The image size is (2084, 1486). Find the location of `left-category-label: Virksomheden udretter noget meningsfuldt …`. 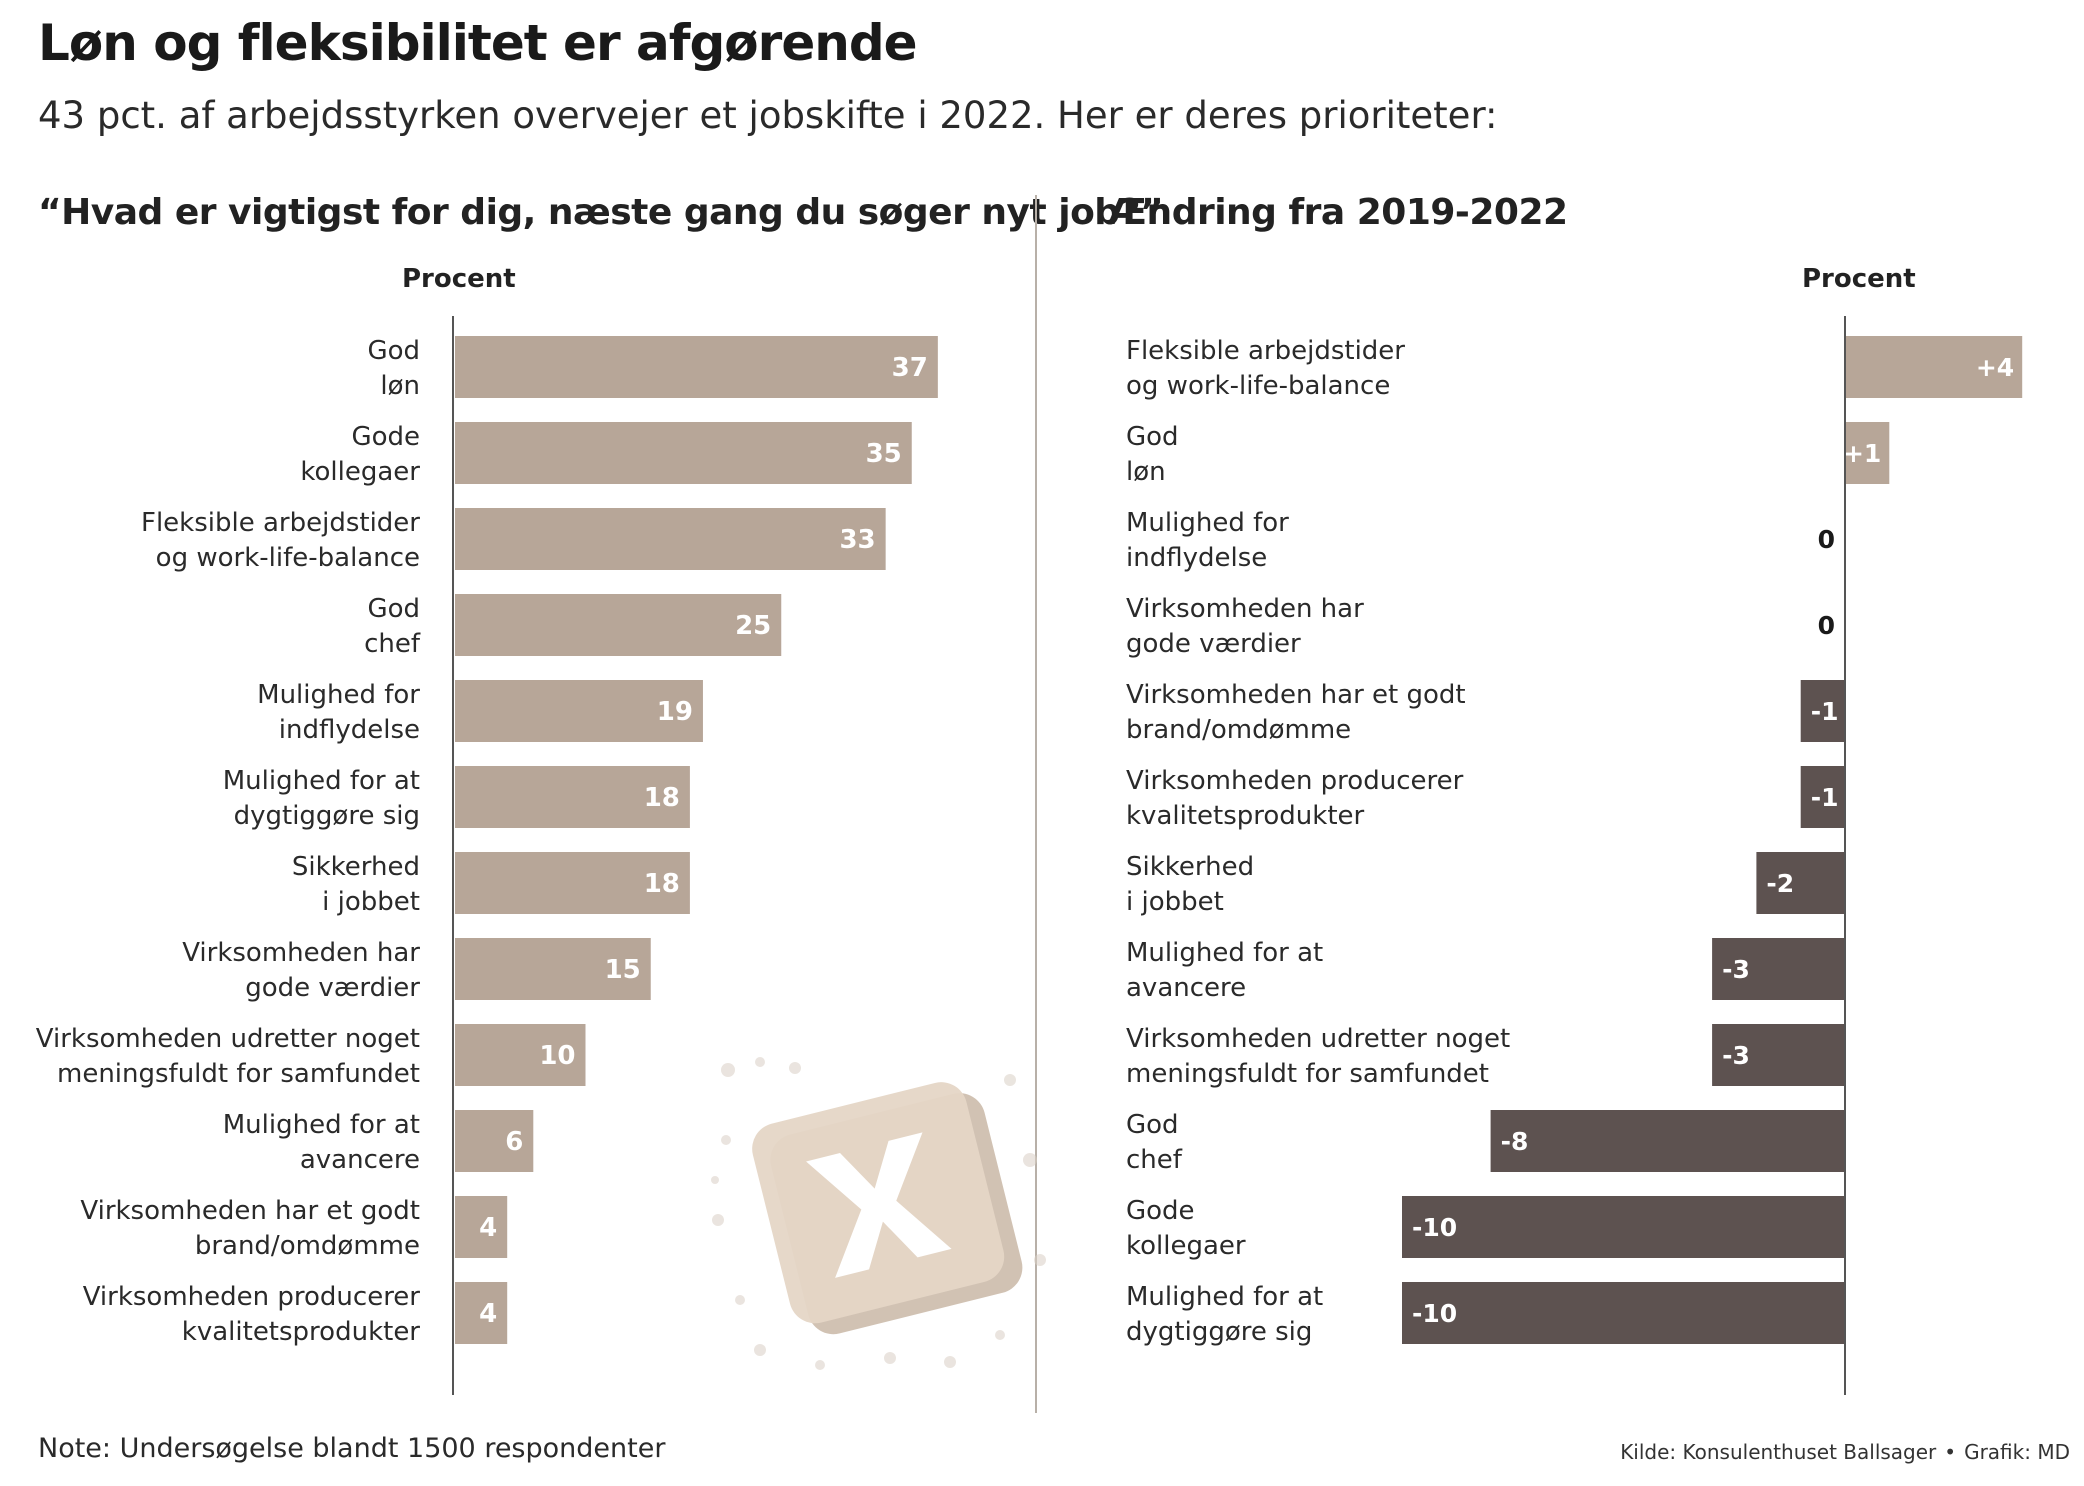

left-category-label: Virksomheden udretter noget meningsfuldt … is located at coordinates (228, 1056).